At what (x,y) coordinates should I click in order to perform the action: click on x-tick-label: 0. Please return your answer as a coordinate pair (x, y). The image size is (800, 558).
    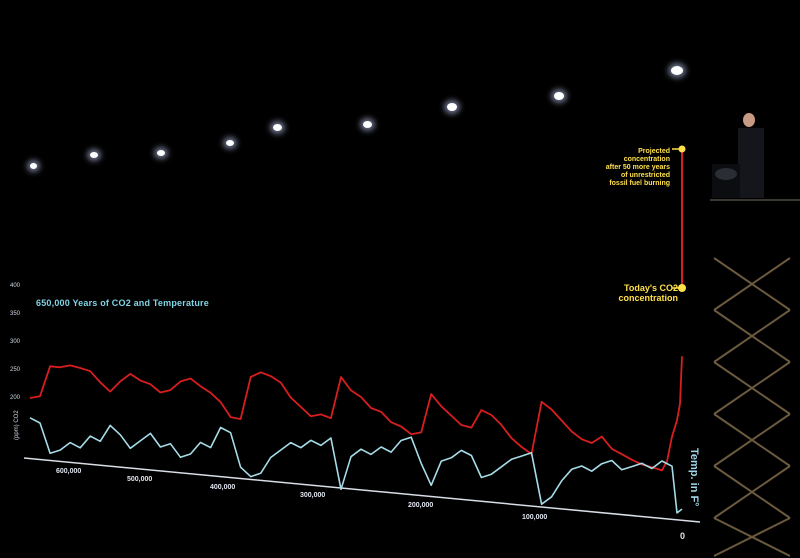
    Looking at the image, I should click on (683, 536).